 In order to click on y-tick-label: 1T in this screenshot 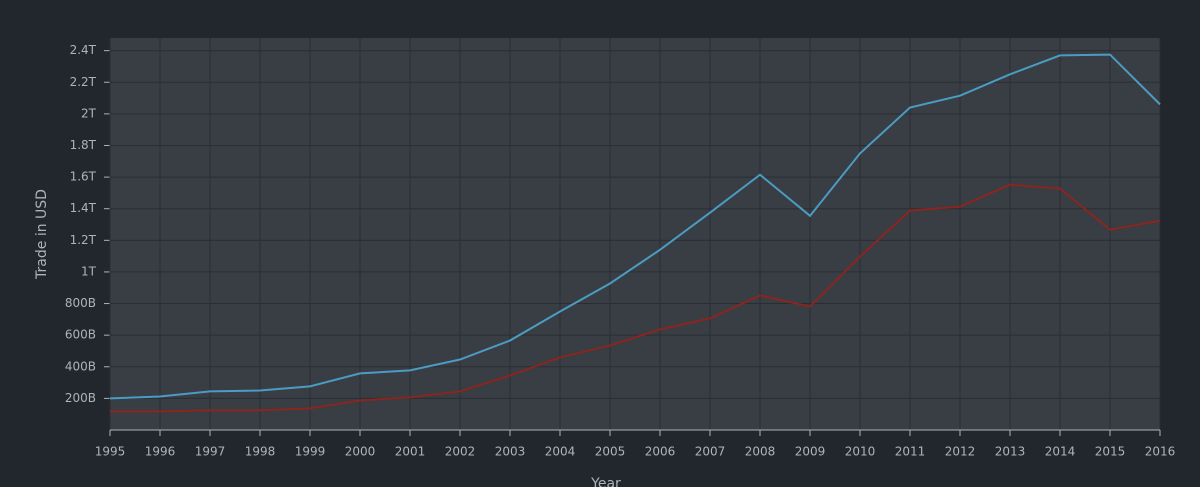, I will do `click(89, 271)`.